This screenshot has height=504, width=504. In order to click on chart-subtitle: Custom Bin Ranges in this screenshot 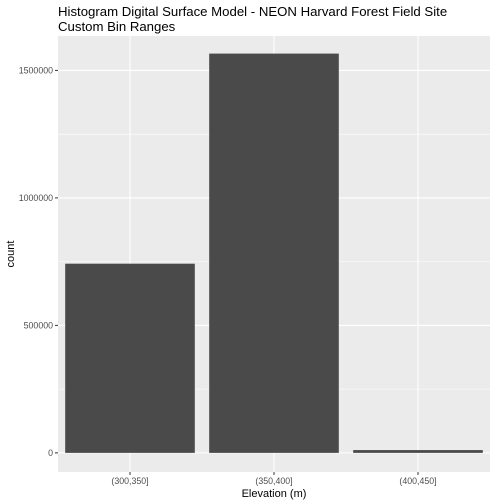, I will do `click(117, 26)`.